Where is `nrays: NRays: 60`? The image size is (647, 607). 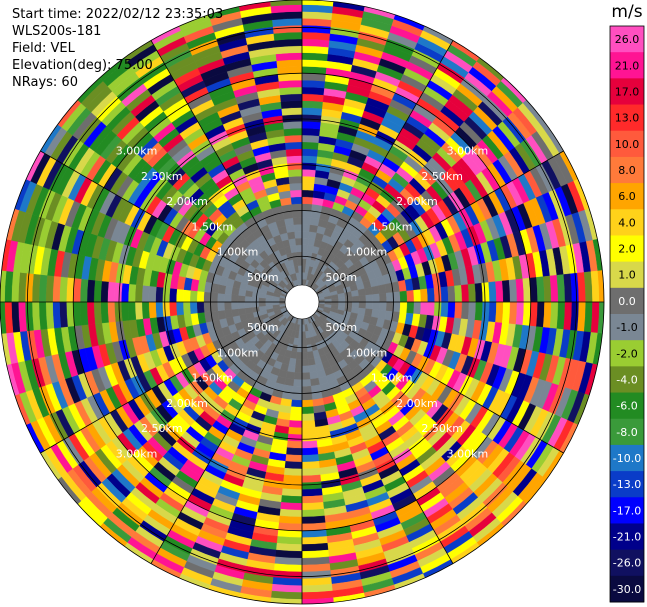
nrays: NRays: 60 is located at coordinates (45, 82).